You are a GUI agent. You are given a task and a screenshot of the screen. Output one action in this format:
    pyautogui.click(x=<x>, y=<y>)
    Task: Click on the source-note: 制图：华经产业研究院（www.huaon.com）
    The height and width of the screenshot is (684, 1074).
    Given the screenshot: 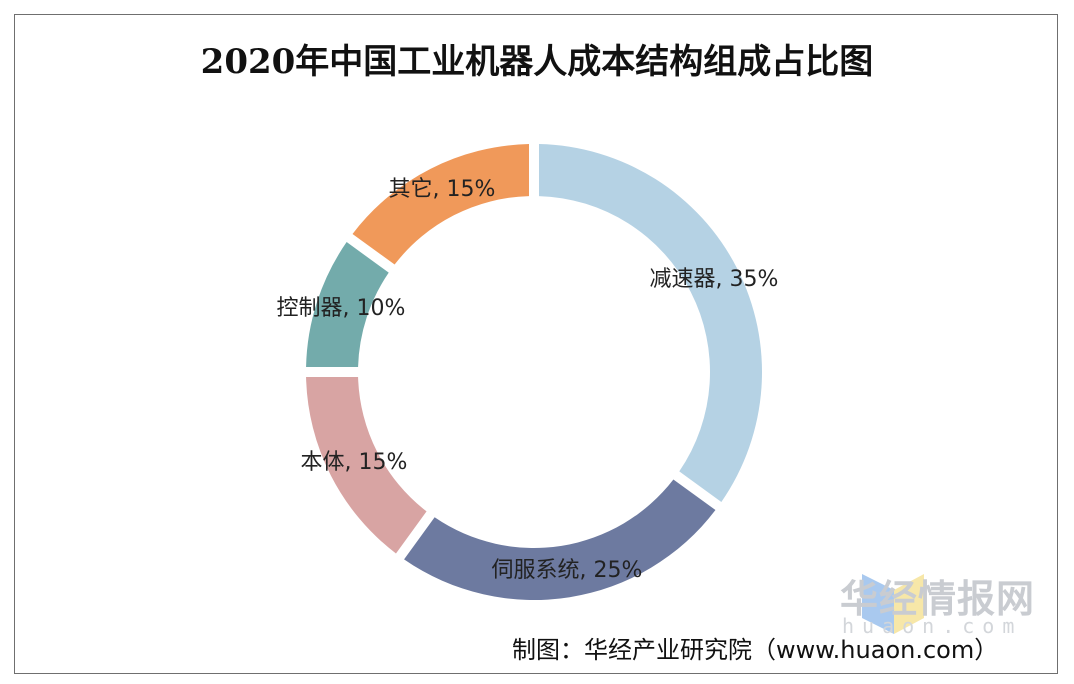 What is the action you would take?
    pyautogui.click(x=755, y=650)
    